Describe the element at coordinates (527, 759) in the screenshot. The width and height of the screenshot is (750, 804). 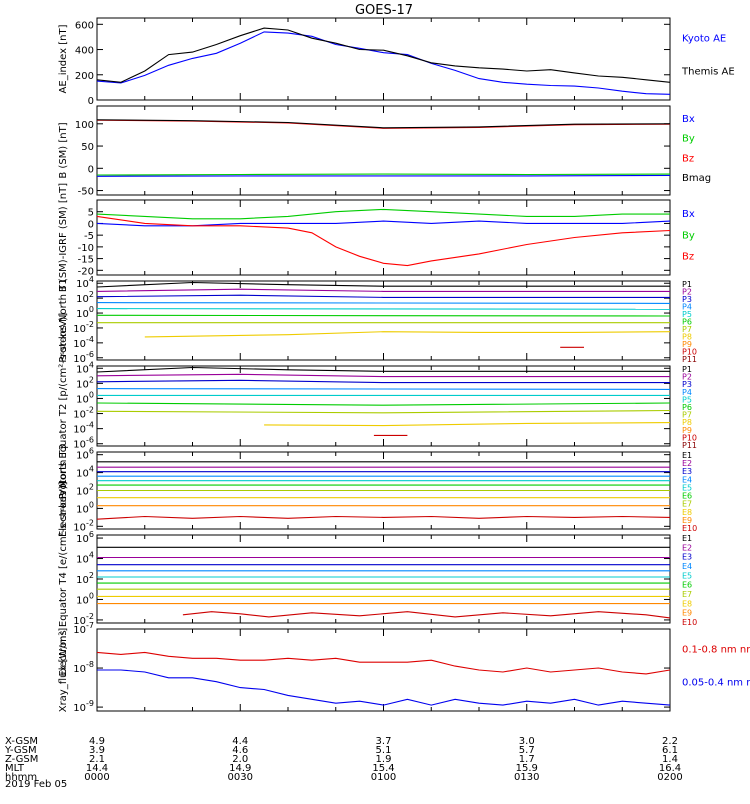
I see `footer-value: 1.7` at that location.